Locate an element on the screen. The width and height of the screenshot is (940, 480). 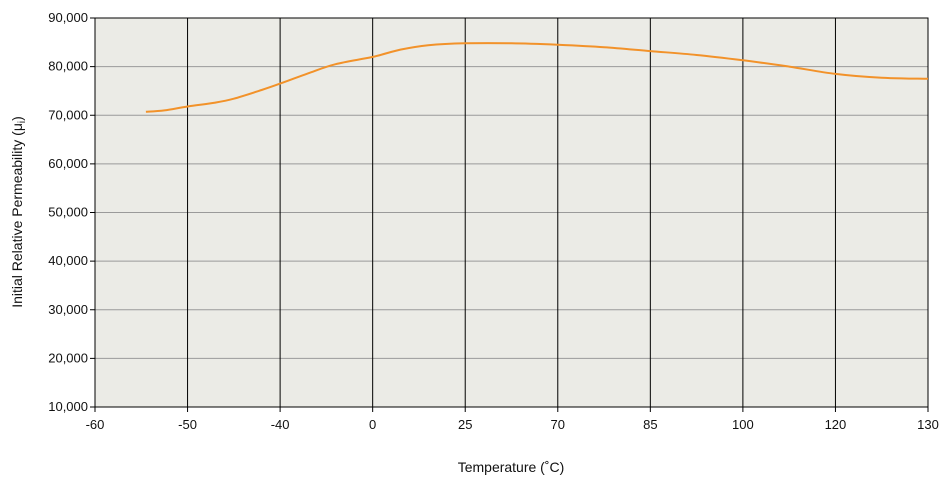
x-tick-label: -50 is located at coordinates (187, 424).